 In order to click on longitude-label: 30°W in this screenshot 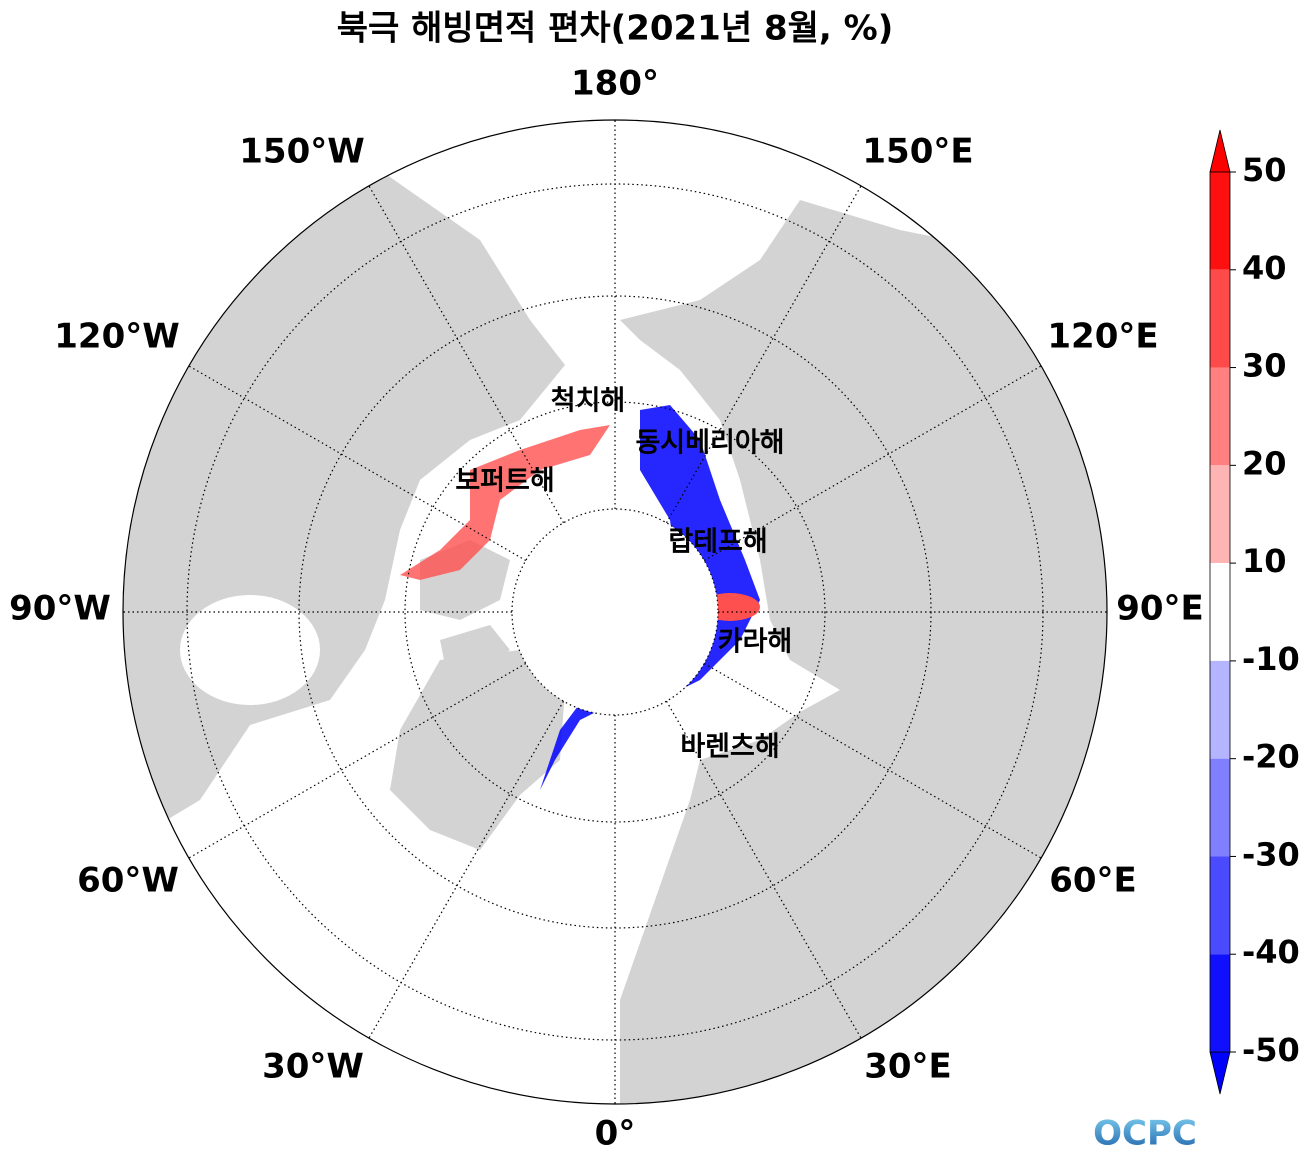, I will do `click(313, 1067)`.